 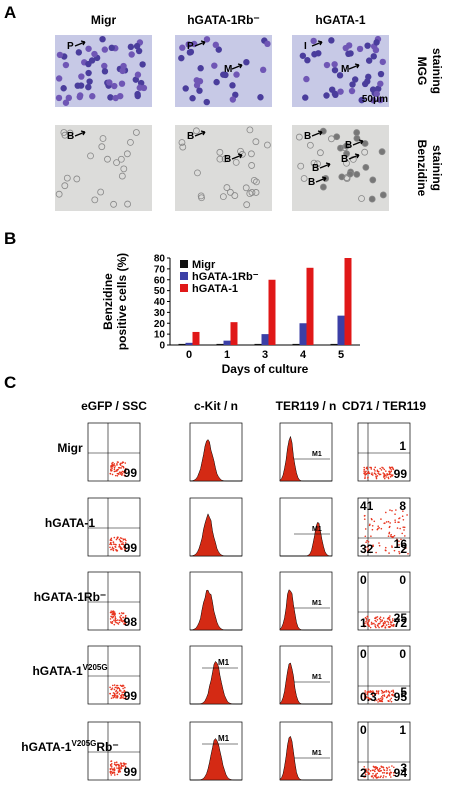 I want to click on micrograph, so click(x=223, y=168).